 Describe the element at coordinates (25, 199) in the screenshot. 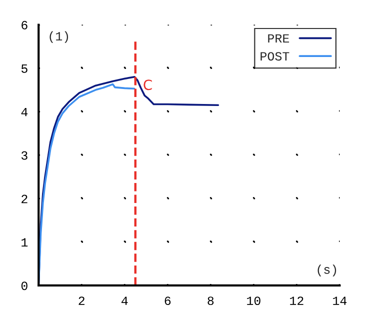

I see `y-tick-label: 2` at that location.